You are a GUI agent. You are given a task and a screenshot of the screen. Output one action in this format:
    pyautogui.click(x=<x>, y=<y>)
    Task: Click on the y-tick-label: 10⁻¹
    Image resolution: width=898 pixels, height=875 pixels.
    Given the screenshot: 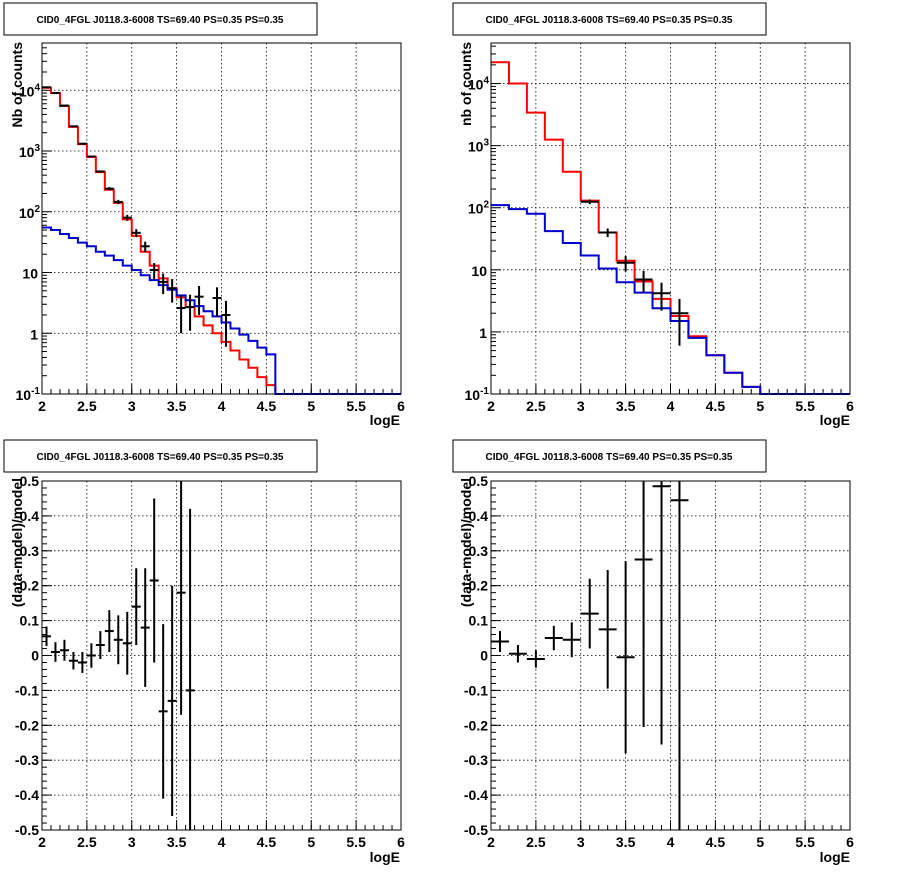 What is the action you would take?
    pyautogui.click(x=28, y=394)
    